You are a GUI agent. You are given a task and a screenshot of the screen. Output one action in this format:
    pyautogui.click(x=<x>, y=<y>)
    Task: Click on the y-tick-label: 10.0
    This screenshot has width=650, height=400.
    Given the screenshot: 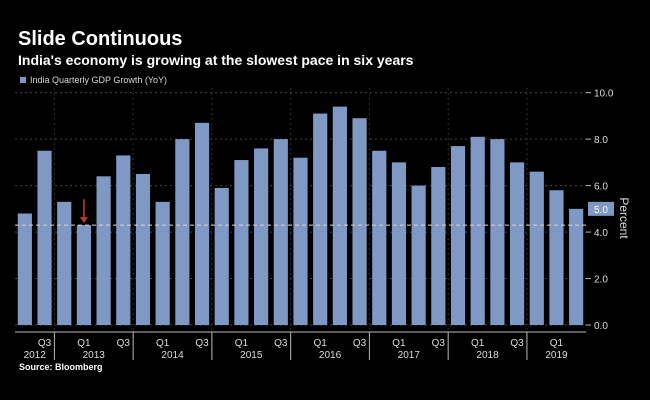 What is the action you would take?
    pyautogui.click(x=604, y=94)
    